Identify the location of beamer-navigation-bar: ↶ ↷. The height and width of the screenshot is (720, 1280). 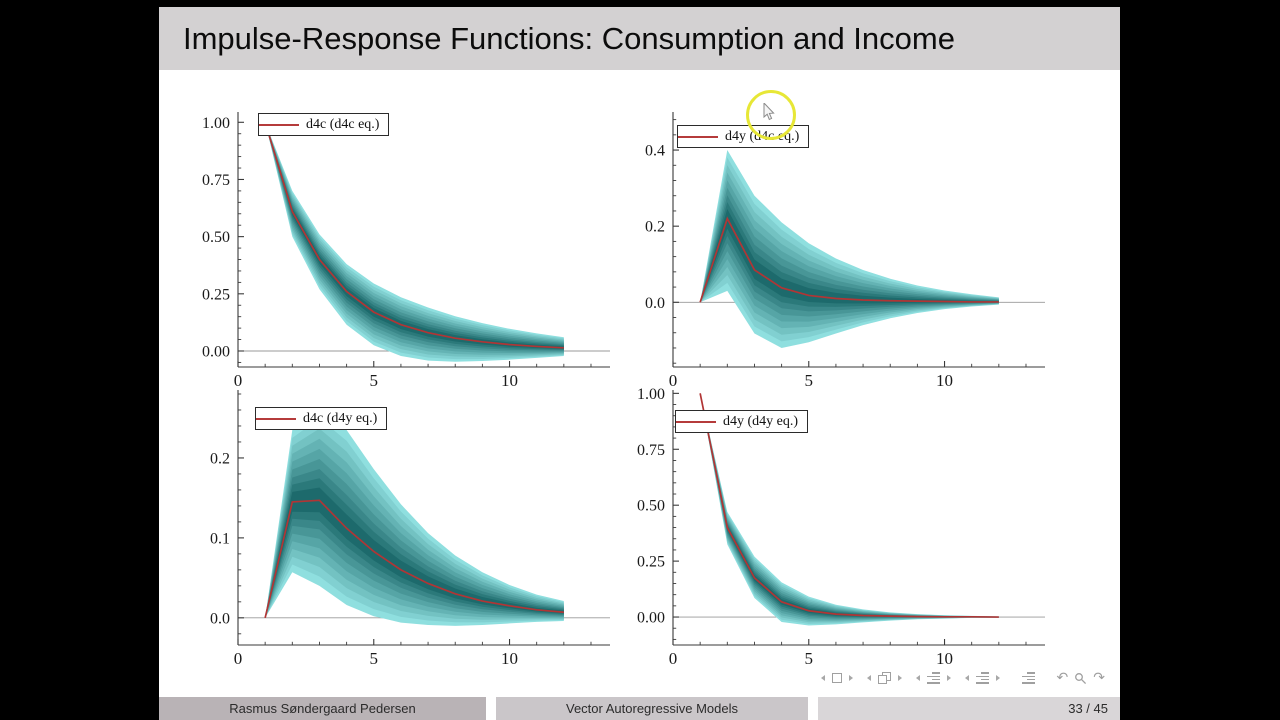
(962, 678).